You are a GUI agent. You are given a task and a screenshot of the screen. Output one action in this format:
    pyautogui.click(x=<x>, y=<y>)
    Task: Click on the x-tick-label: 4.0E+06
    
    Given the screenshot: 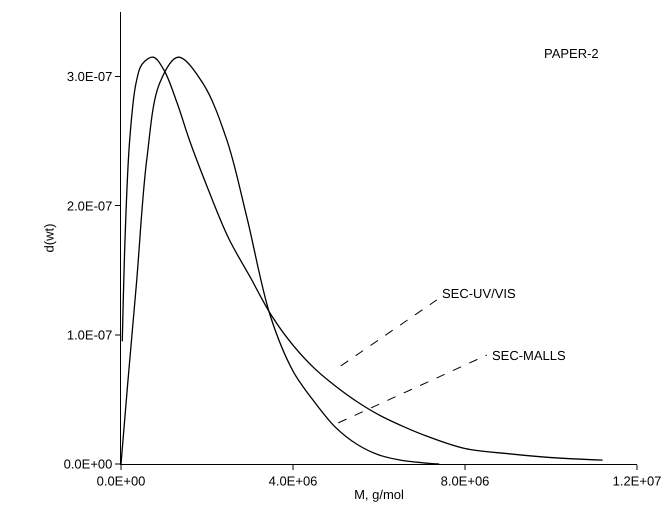 What is the action you would take?
    pyautogui.click(x=293, y=481)
    